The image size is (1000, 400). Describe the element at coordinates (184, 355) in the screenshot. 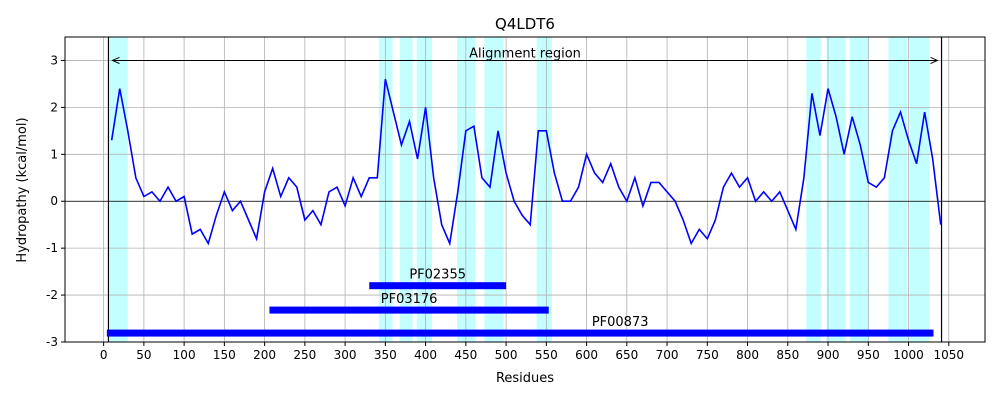

I see `x-tick-label: 100` at that location.